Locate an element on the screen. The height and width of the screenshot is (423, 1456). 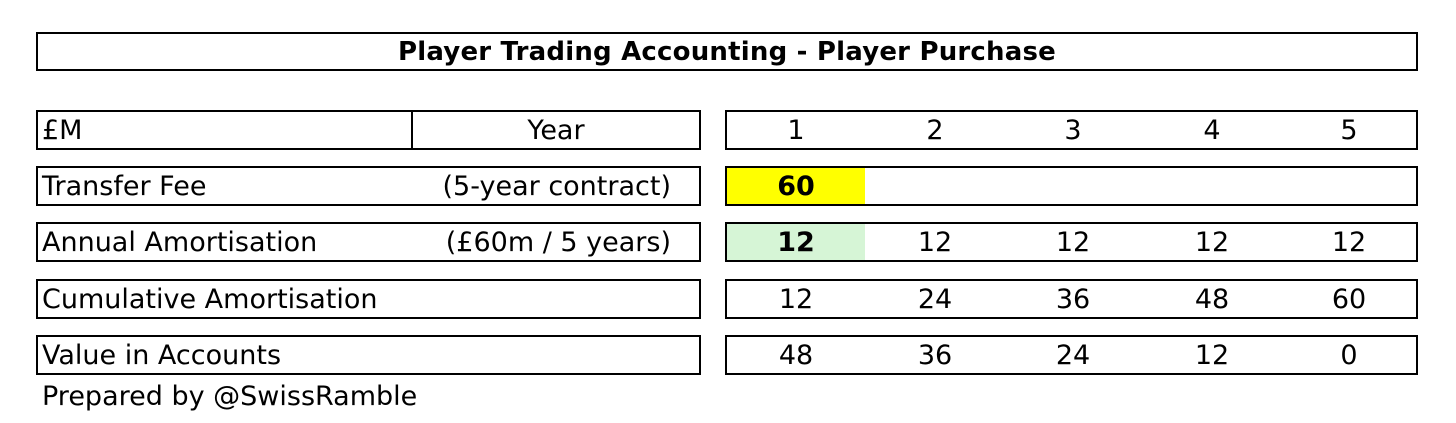
row-label-cumulative-amortisation: Cumulative Amortisation is located at coordinates (210, 299).